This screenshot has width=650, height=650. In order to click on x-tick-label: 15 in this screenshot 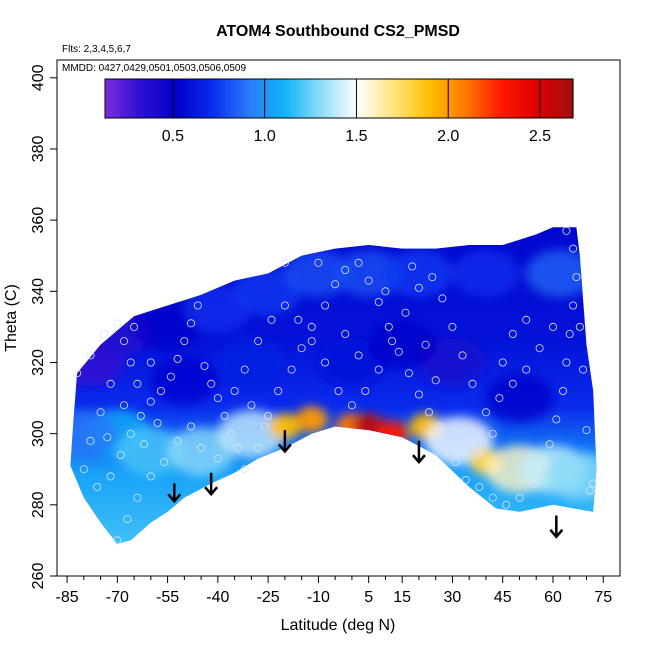, I will do `click(402, 597)`.